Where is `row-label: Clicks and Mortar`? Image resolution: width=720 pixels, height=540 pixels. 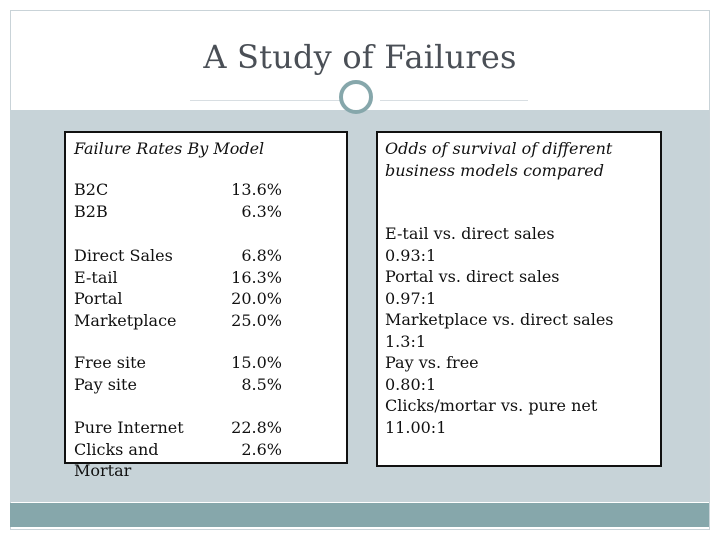 row-label: Clicks and Mortar is located at coordinates (116, 460).